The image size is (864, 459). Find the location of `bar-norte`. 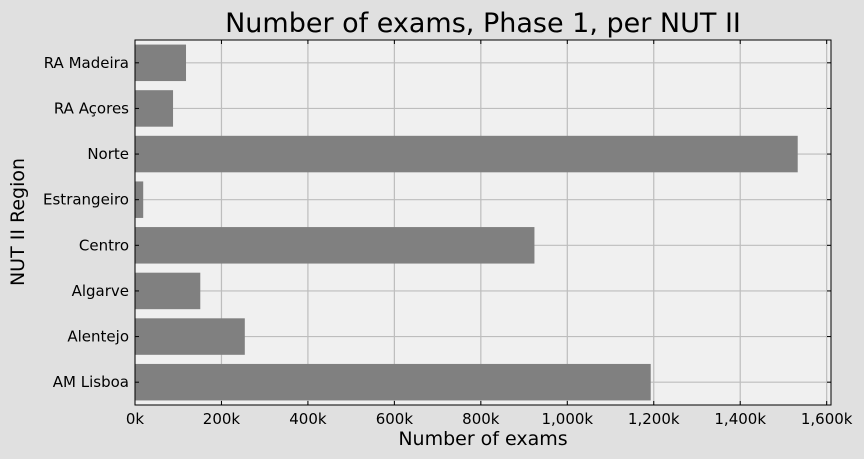

bar-norte is located at coordinates (466, 154).